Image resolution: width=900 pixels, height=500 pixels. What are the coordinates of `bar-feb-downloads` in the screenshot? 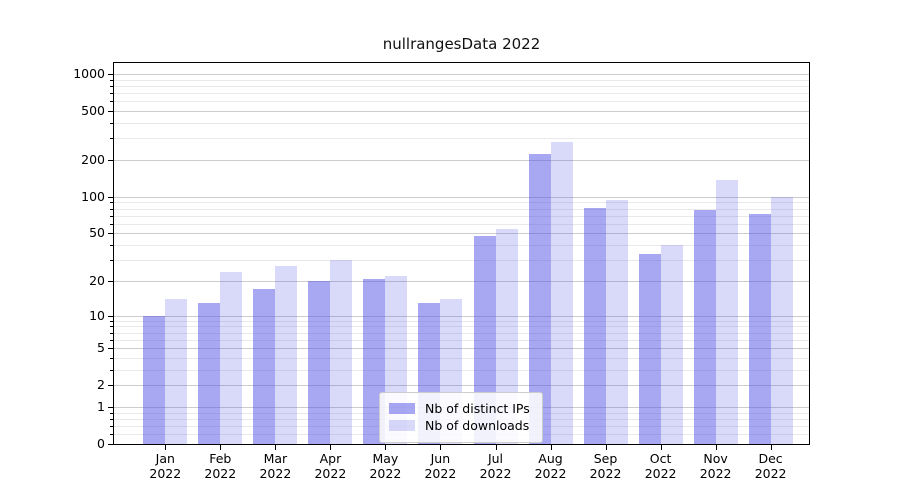 It's located at (231, 357).